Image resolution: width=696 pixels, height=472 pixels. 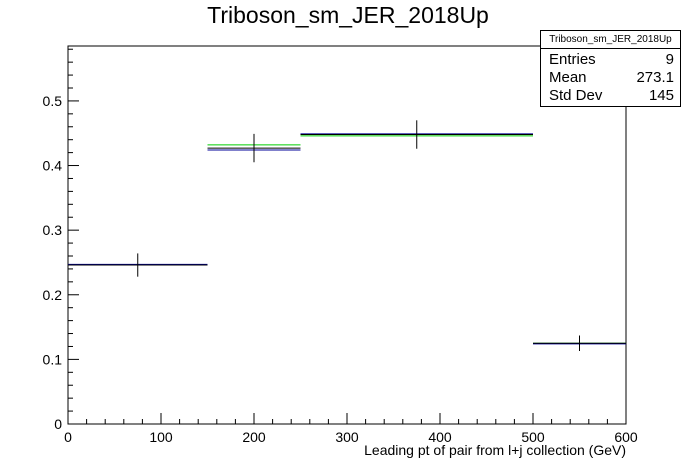 I want to click on y-tick-label: 0.5, so click(x=53, y=101).